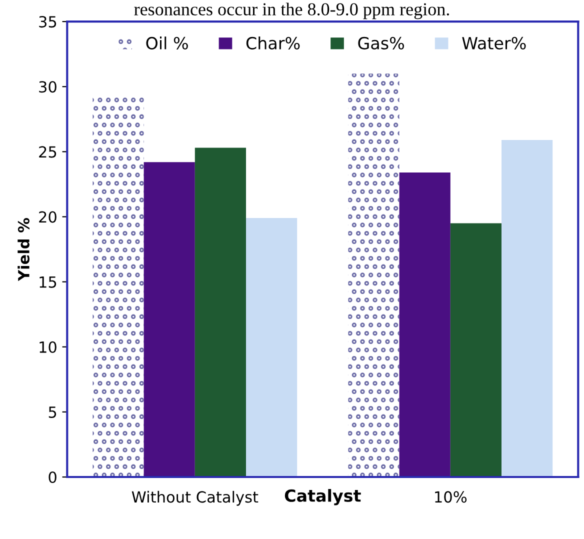 Image resolution: width=584 pixels, height=539 pixels. I want to click on y-tick-label: 25, so click(47, 152).